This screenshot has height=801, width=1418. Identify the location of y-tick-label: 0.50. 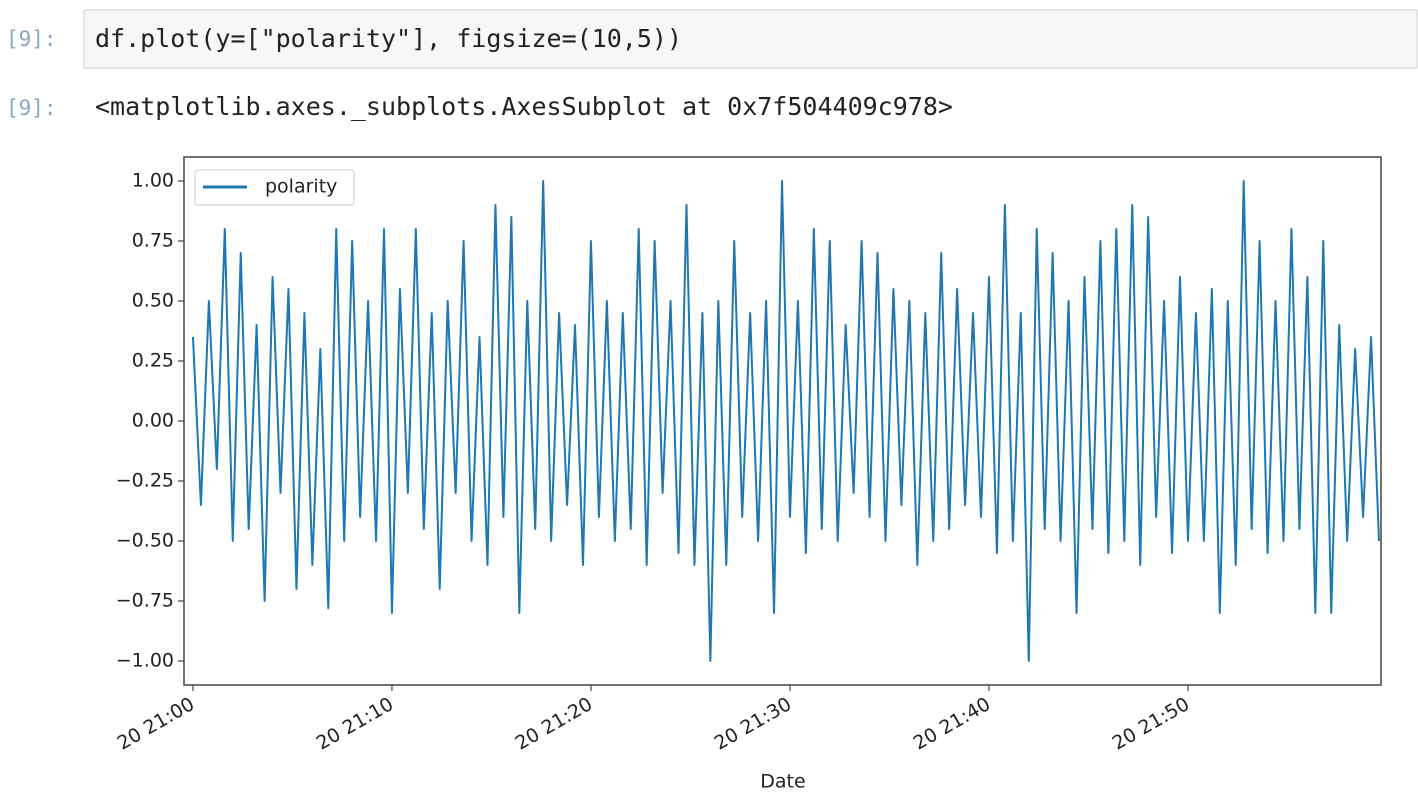
(153, 301).